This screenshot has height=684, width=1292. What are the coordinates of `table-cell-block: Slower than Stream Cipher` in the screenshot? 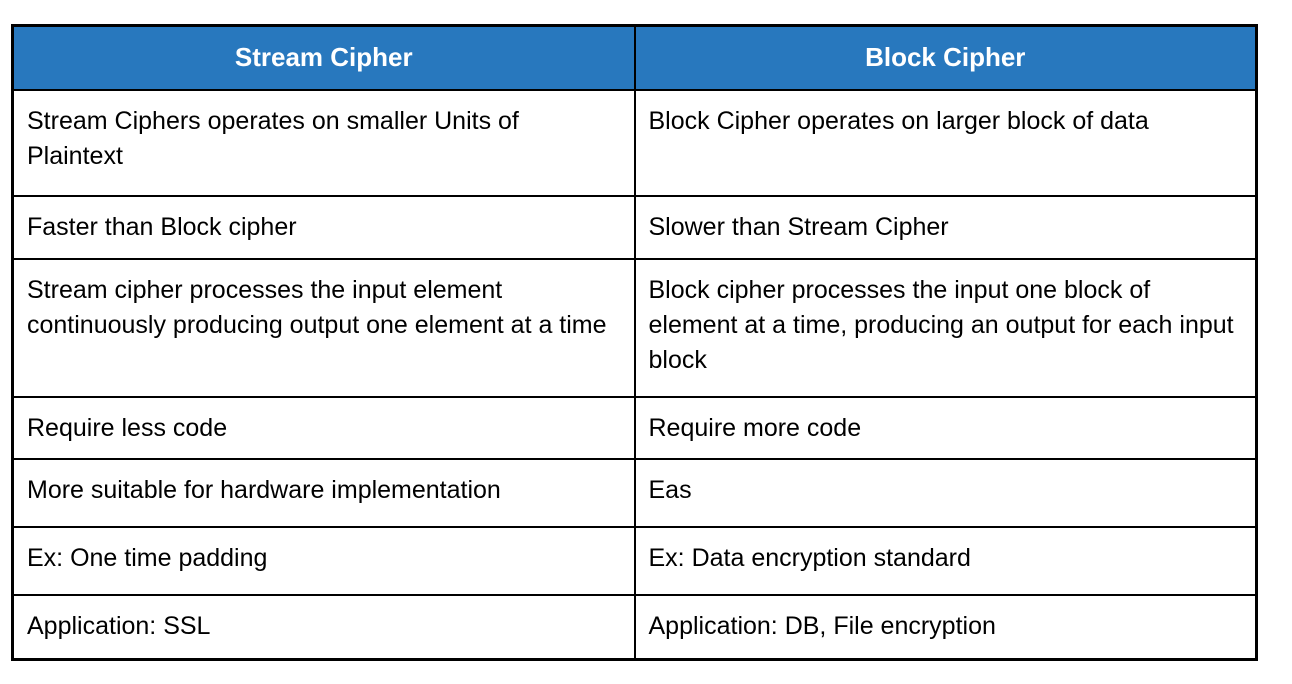 It's located at (945, 227).